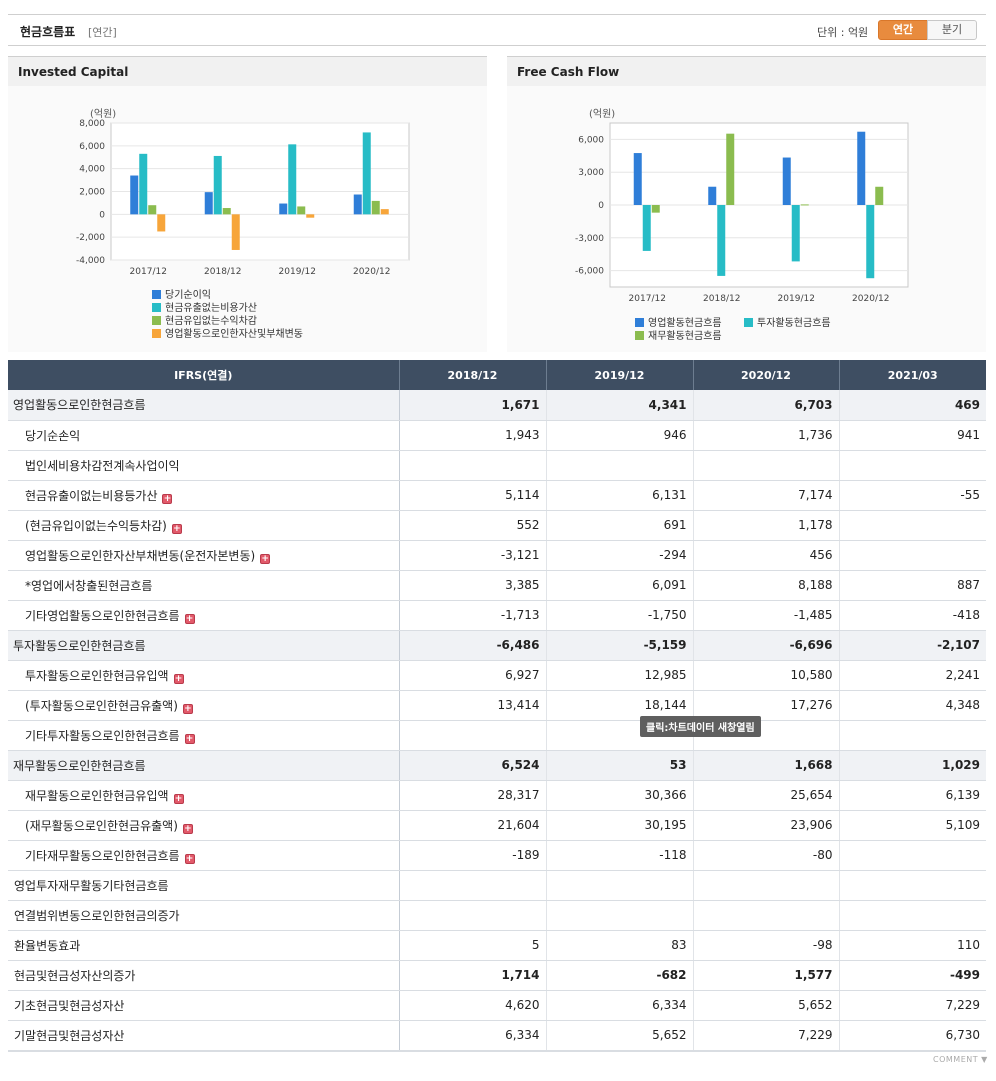  I want to click on table-cell: 1,943, so click(473, 435).